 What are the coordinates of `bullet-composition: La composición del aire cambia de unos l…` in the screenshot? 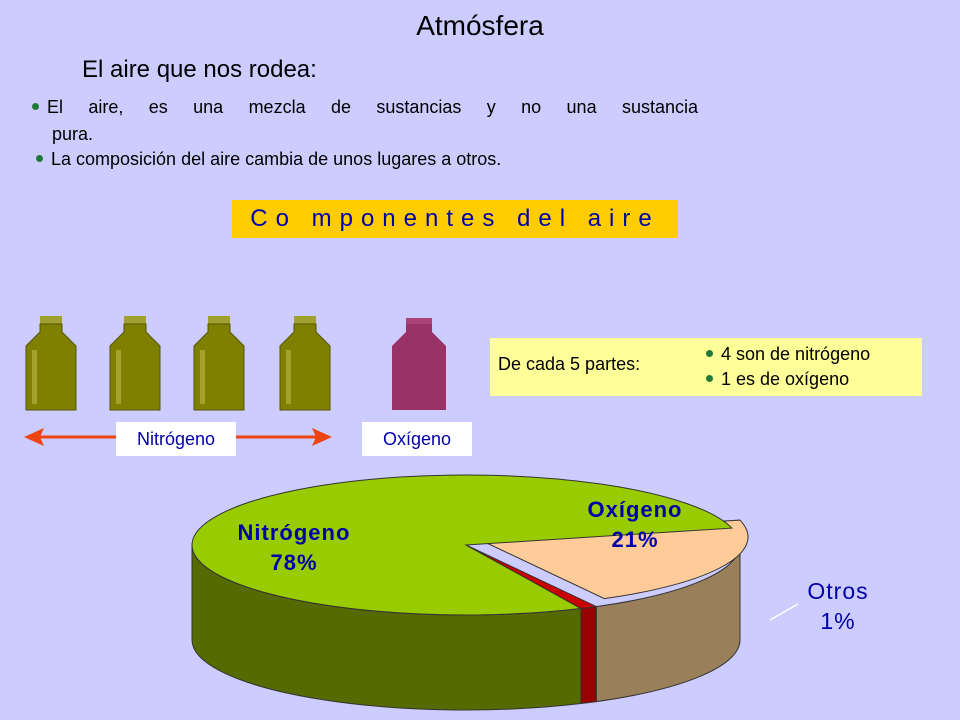 It's located at (268, 159).